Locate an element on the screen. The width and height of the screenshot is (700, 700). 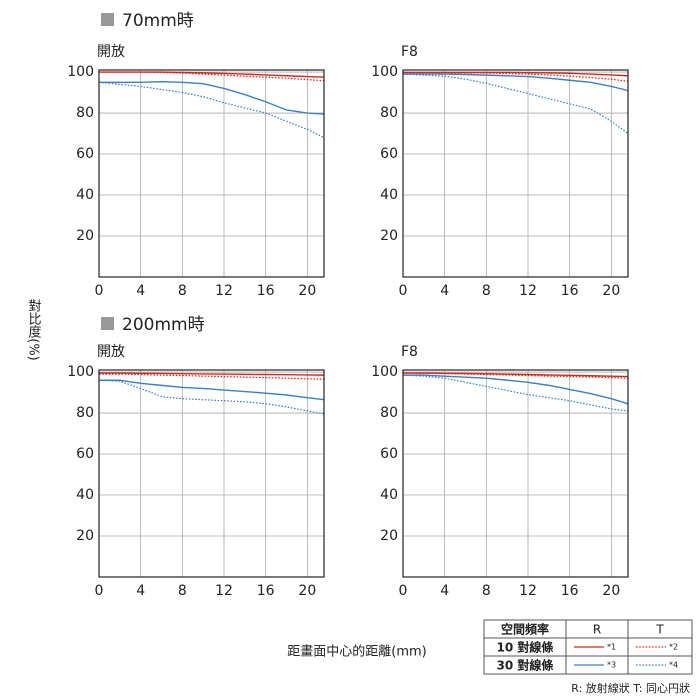
legend-note: R: 放射線狀 T: 同心円狀 is located at coordinates (630, 688).